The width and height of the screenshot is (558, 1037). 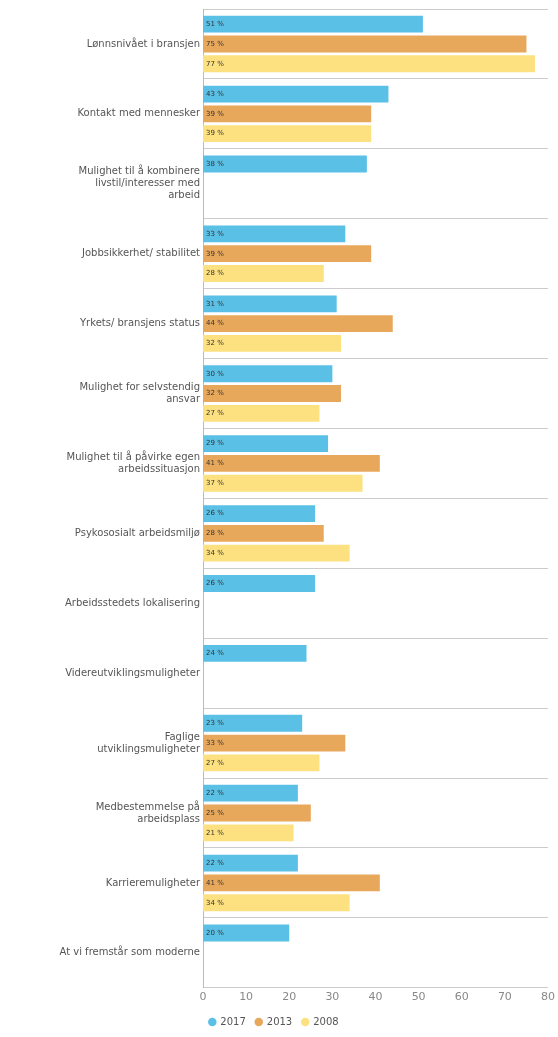 I want to click on y-tick-label: Lønnsnivået i bransjen, so click(x=143, y=42).